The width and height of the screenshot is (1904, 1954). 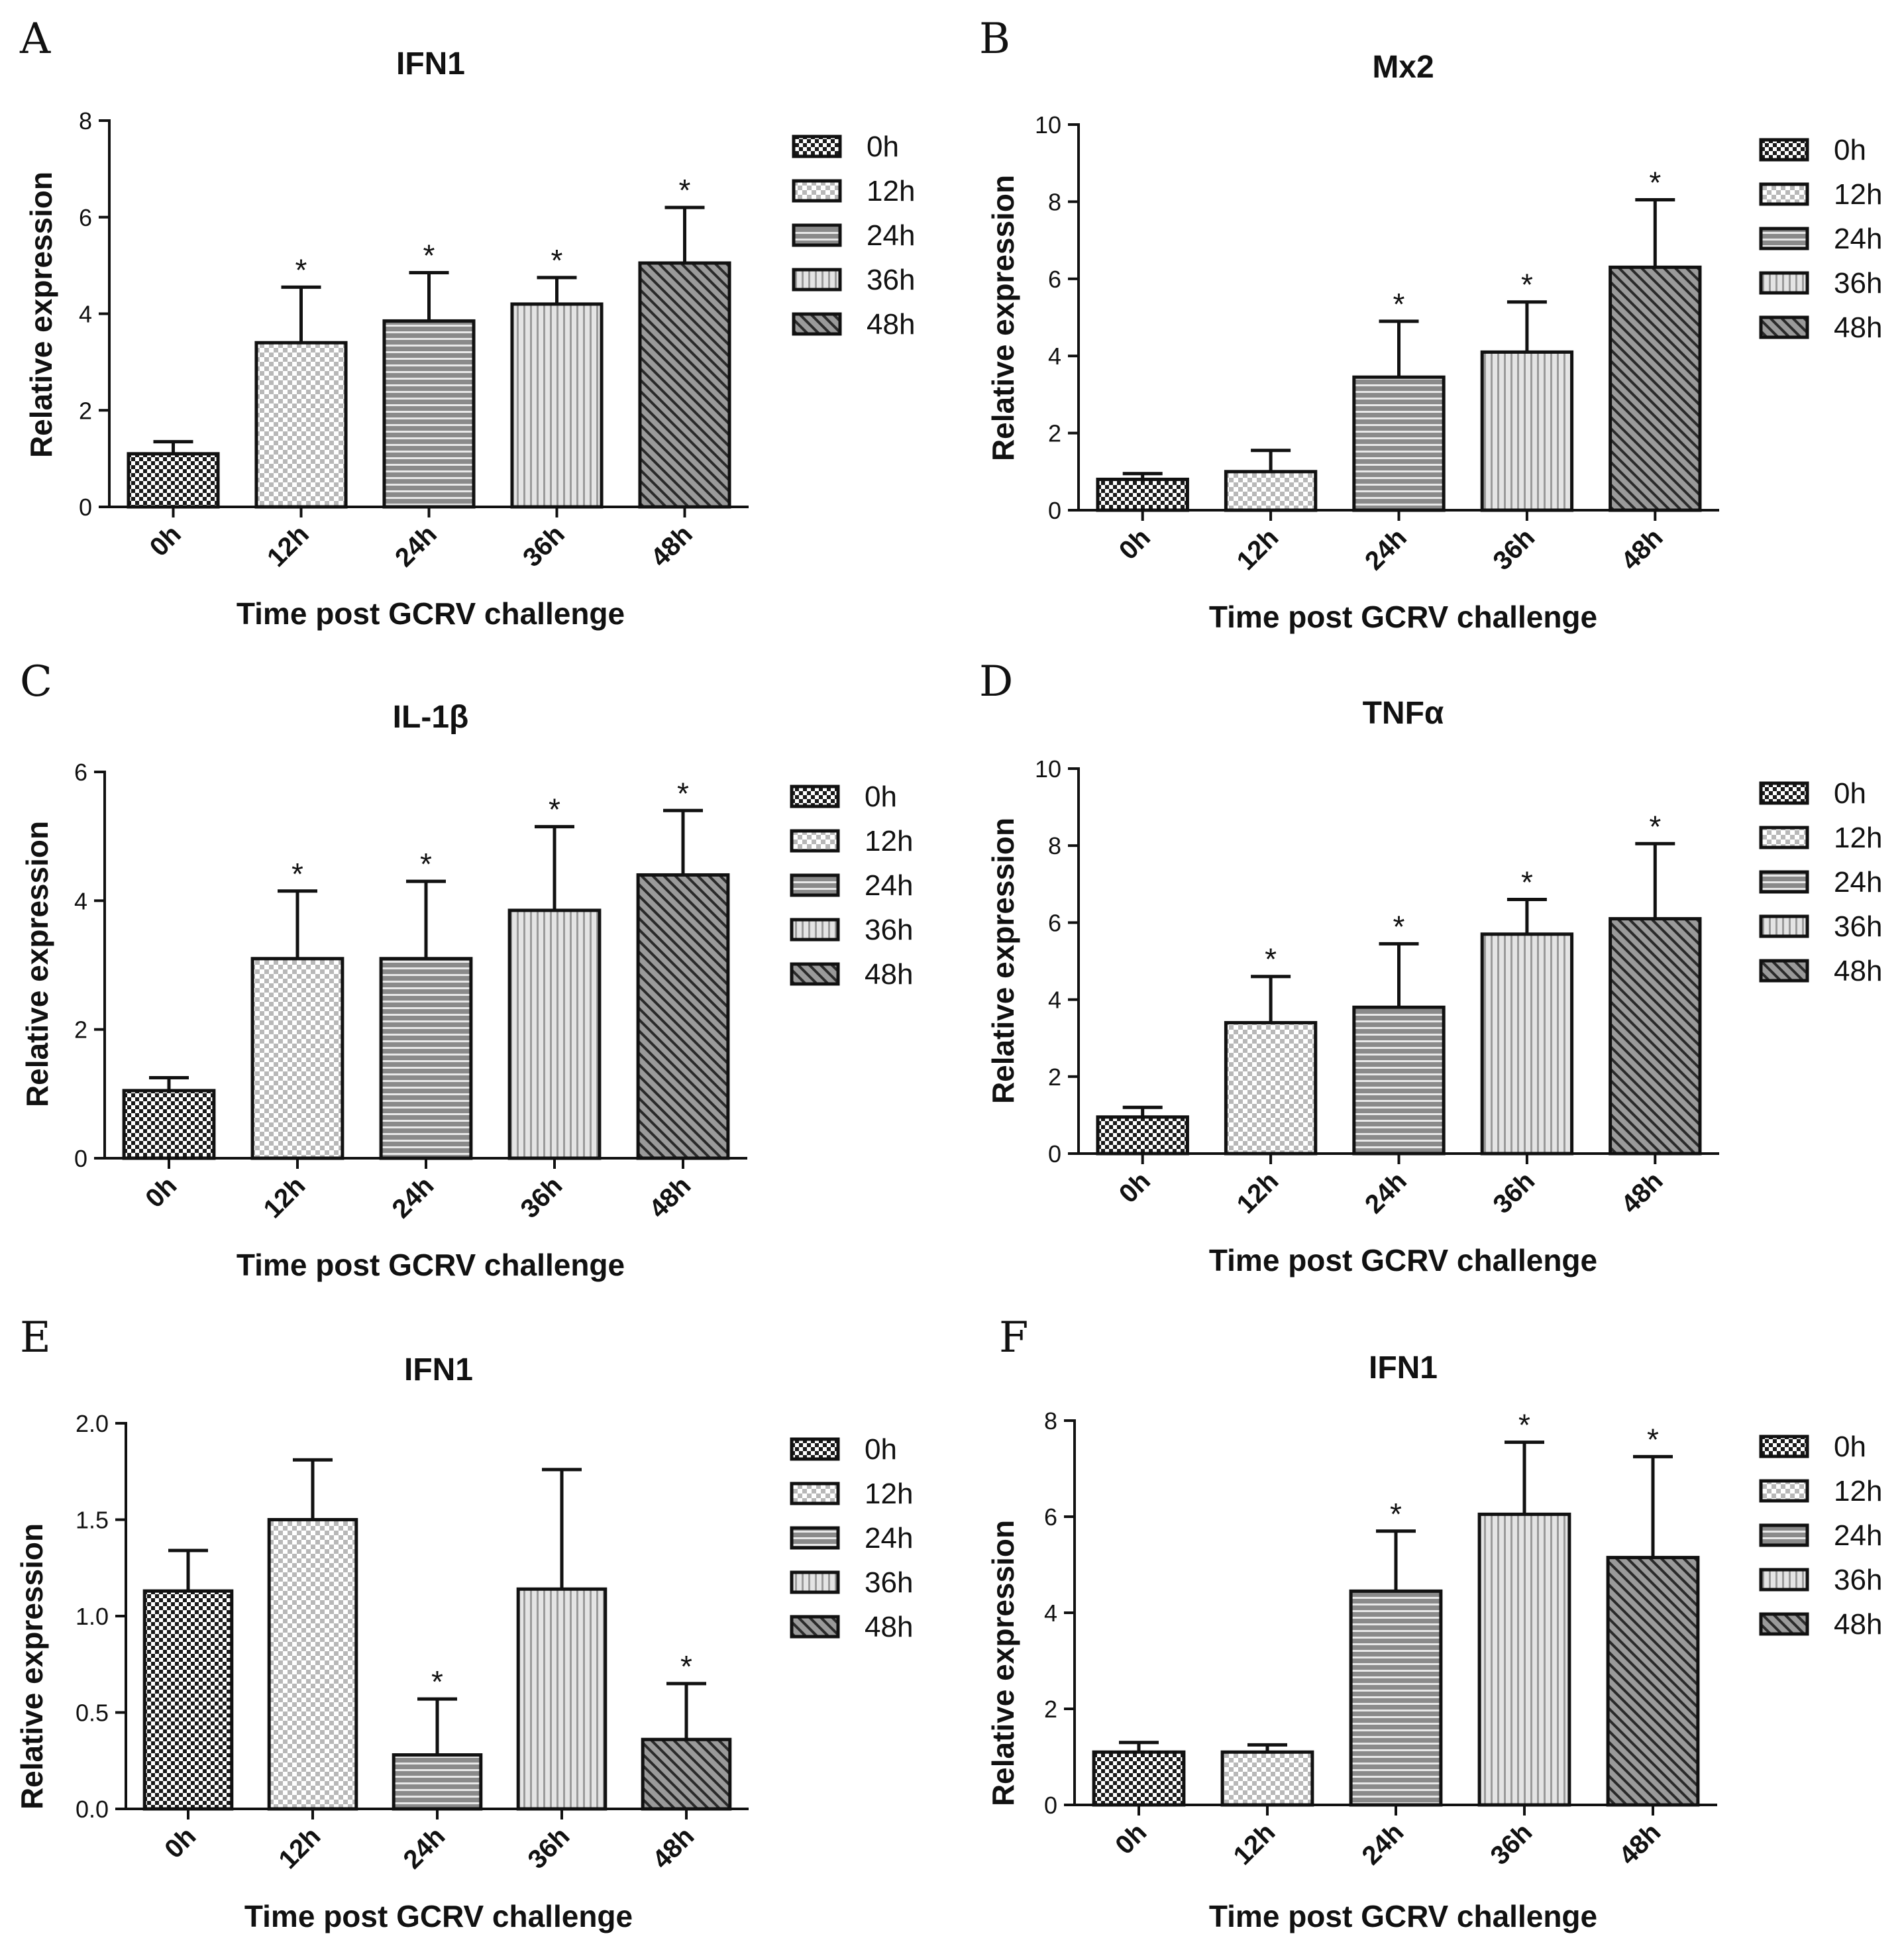 What do you see at coordinates (431, 717) in the screenshot?
I see `chart-title: IL-1β` at bounding box center [431, 717].